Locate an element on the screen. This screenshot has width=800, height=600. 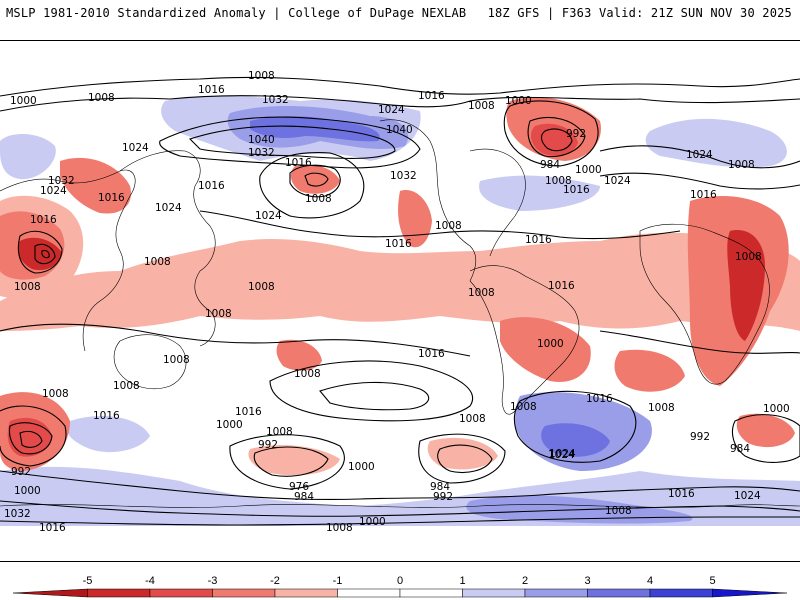
colorbar-svg: -5 -4 -3 -2 -1 0 1 2 3 4 5 is located at coordinates (400, 586).